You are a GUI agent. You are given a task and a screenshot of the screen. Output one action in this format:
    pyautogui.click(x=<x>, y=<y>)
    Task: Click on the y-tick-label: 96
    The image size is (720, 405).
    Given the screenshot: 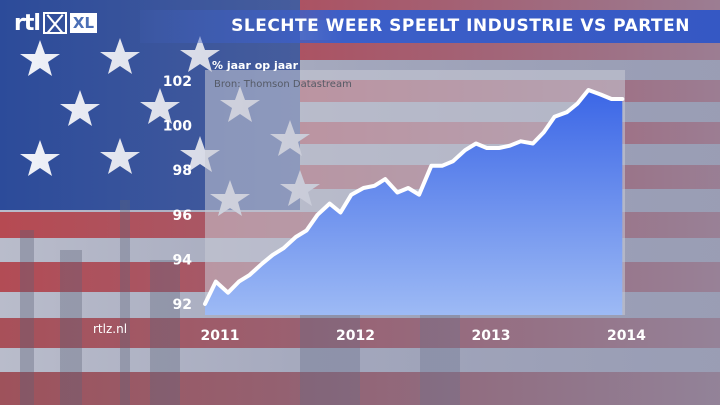 What is the action you would take?
    pyautogui.click(x=182, y=216)
    